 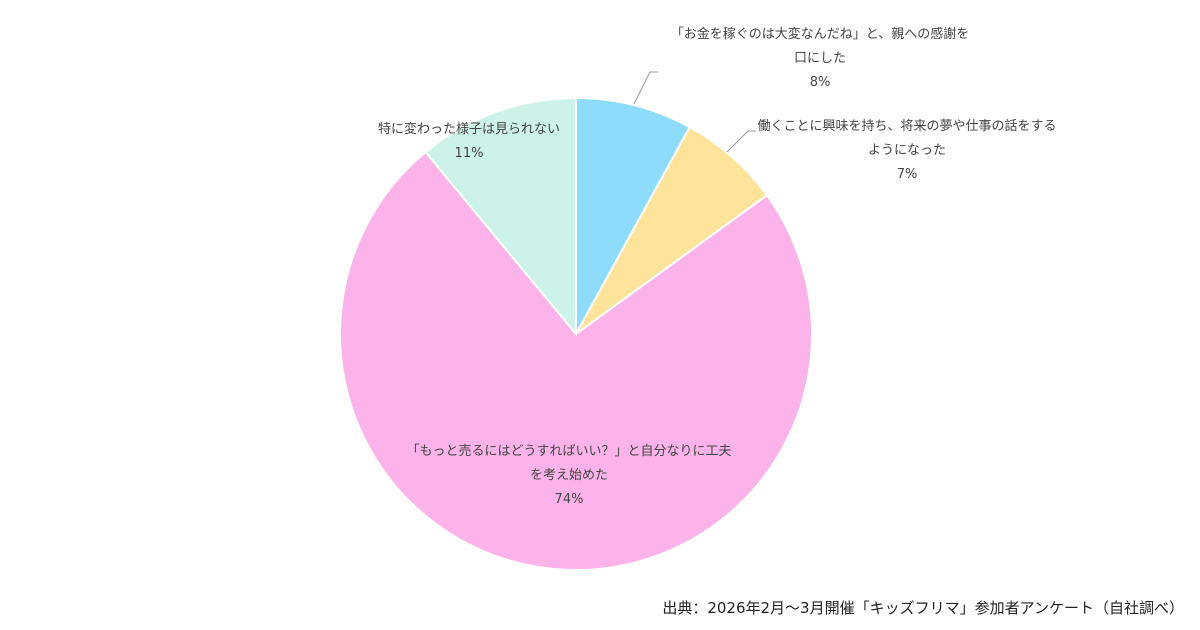 What do you see at coordinates (569, 499) in the screenshot?
I see `slice-value-label: 74%` at bounding box center [569, 499].